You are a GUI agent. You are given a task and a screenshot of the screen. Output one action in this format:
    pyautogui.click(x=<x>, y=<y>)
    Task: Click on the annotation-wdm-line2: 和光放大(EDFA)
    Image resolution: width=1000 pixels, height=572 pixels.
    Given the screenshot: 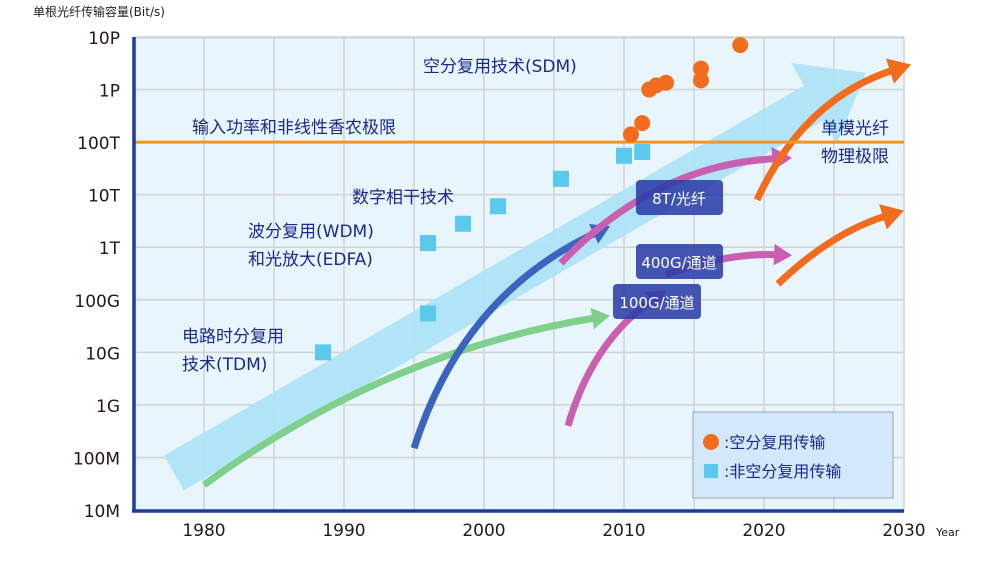 What is the action you would take?
    pyautogui.click(x=310, y=260)
    